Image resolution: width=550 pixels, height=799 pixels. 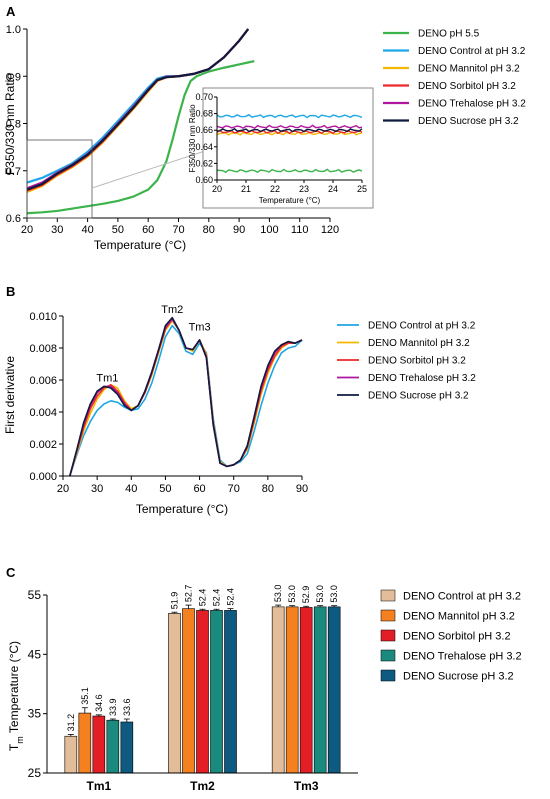 What do you see at coordinates (172, 310) in the screenshot?
I see `b-annotation: Tm2` at bounding box center [172, 310].